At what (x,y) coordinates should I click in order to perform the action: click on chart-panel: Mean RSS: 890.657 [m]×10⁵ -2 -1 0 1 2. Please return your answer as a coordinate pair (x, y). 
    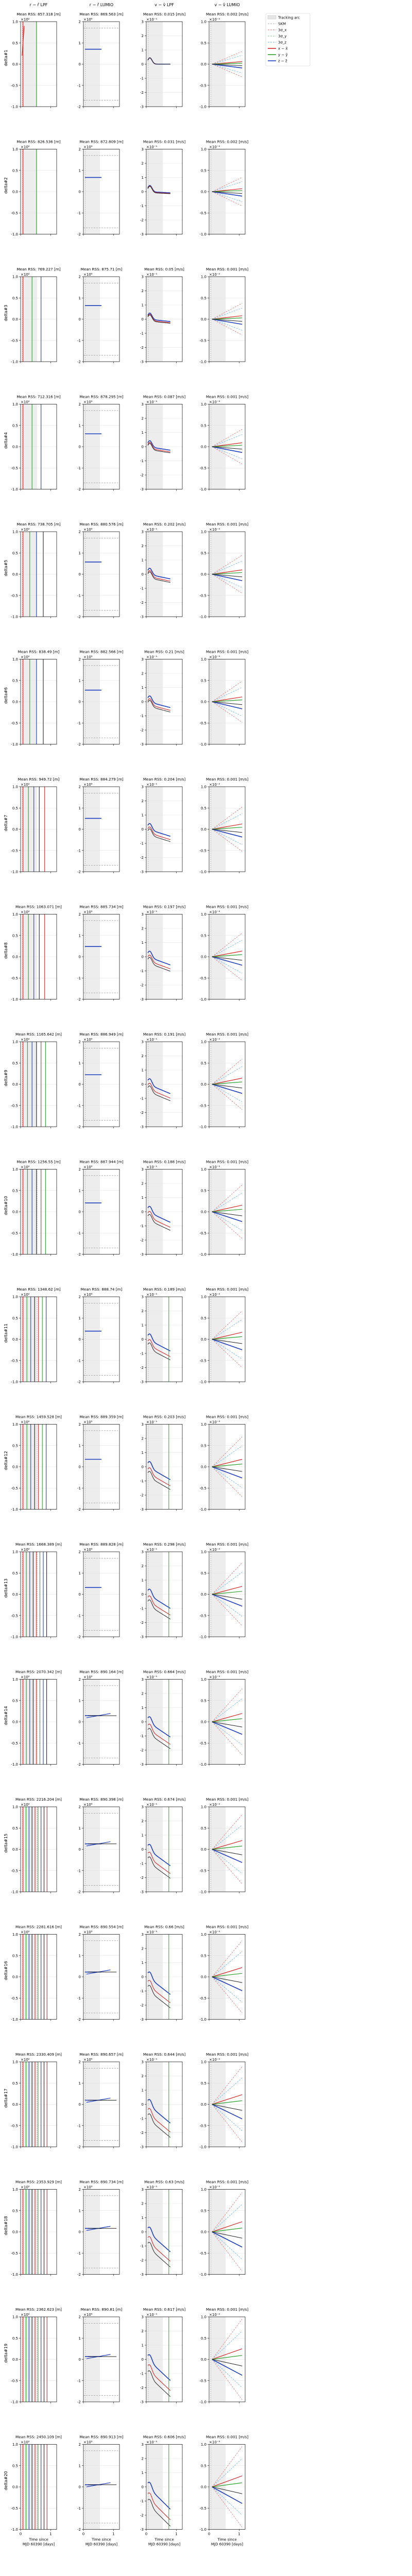
    Looking at the image, I should click on (101, 2100).